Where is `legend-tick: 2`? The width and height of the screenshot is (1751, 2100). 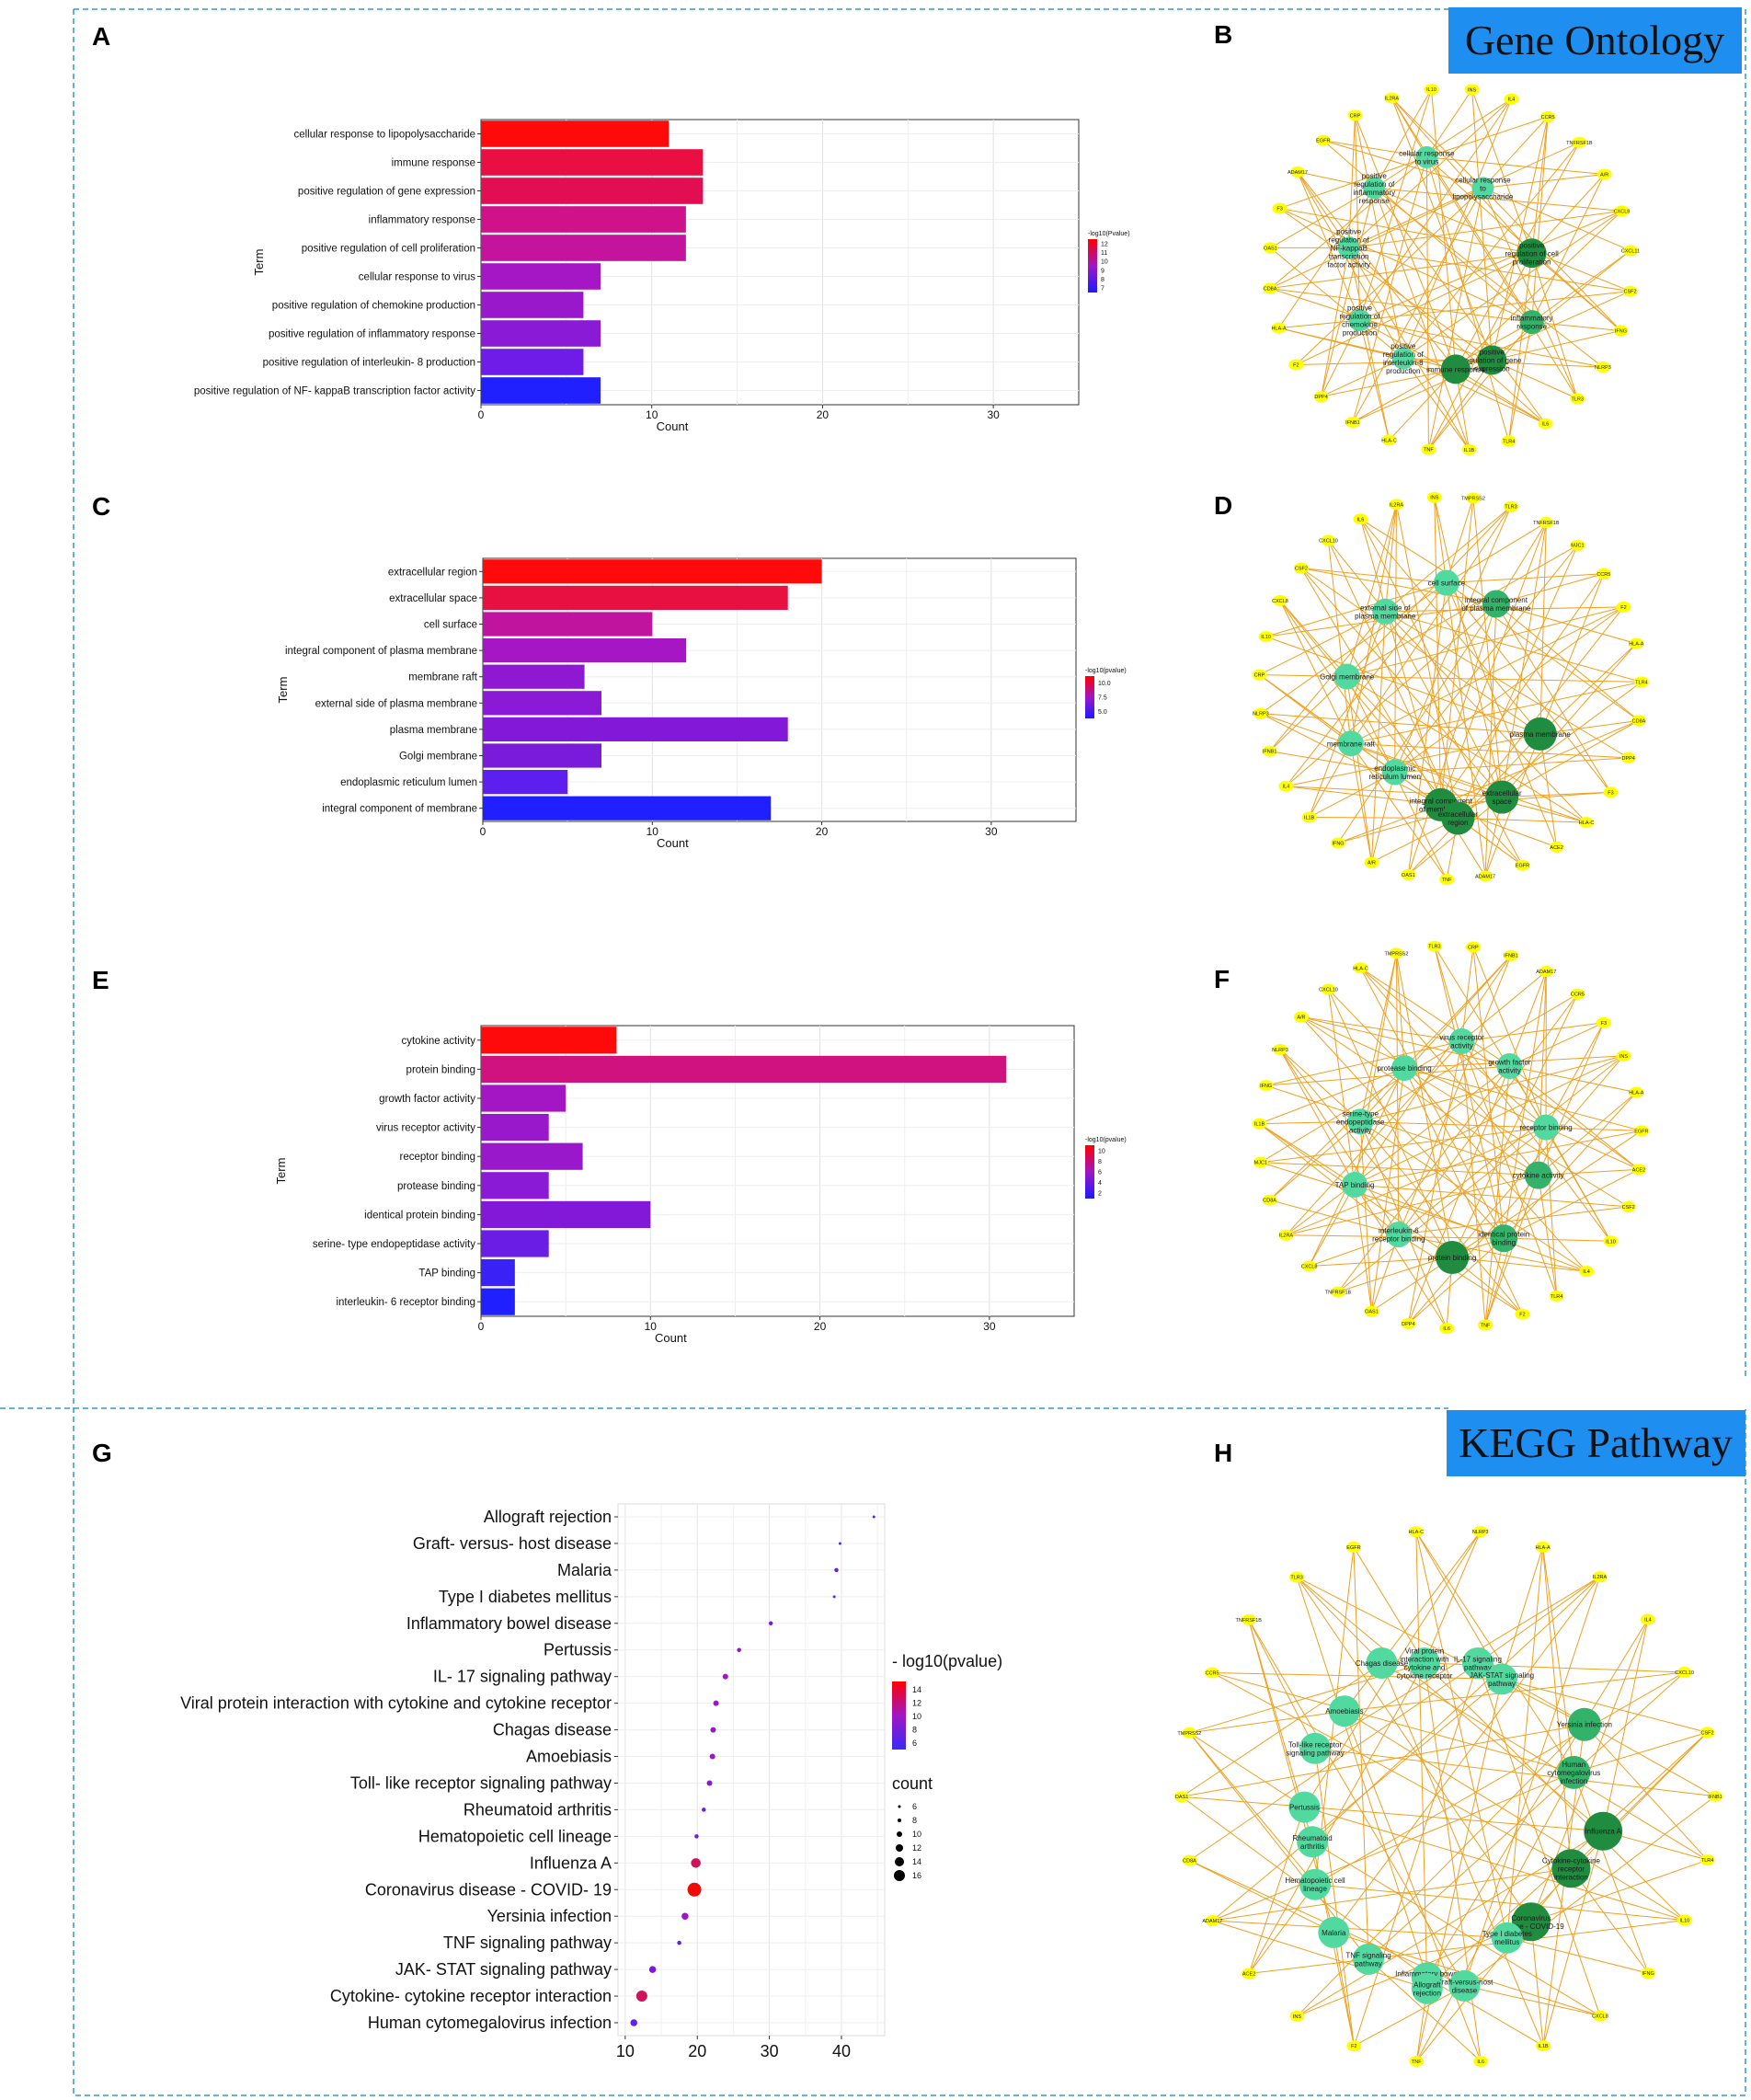
legend-tick: 2 is located at coordinates (1100, 1194).